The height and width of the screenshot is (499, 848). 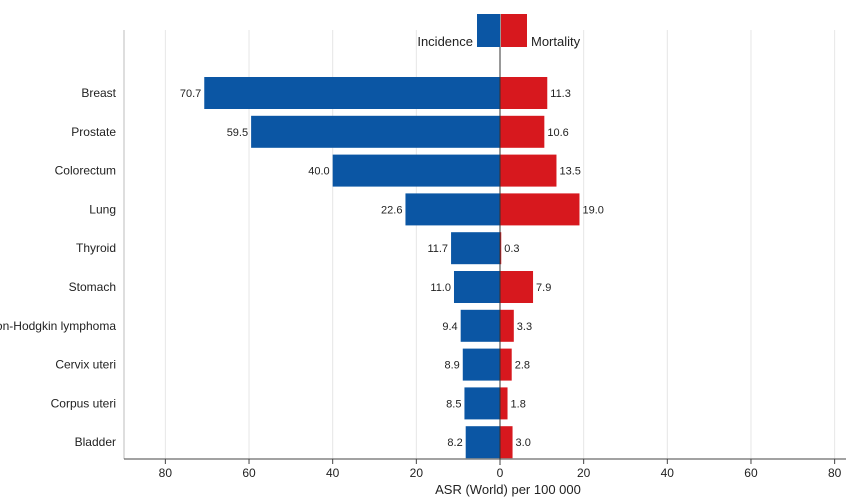 I want to click on legend-label-mortality: Mortality, so click(x=556, y=41).